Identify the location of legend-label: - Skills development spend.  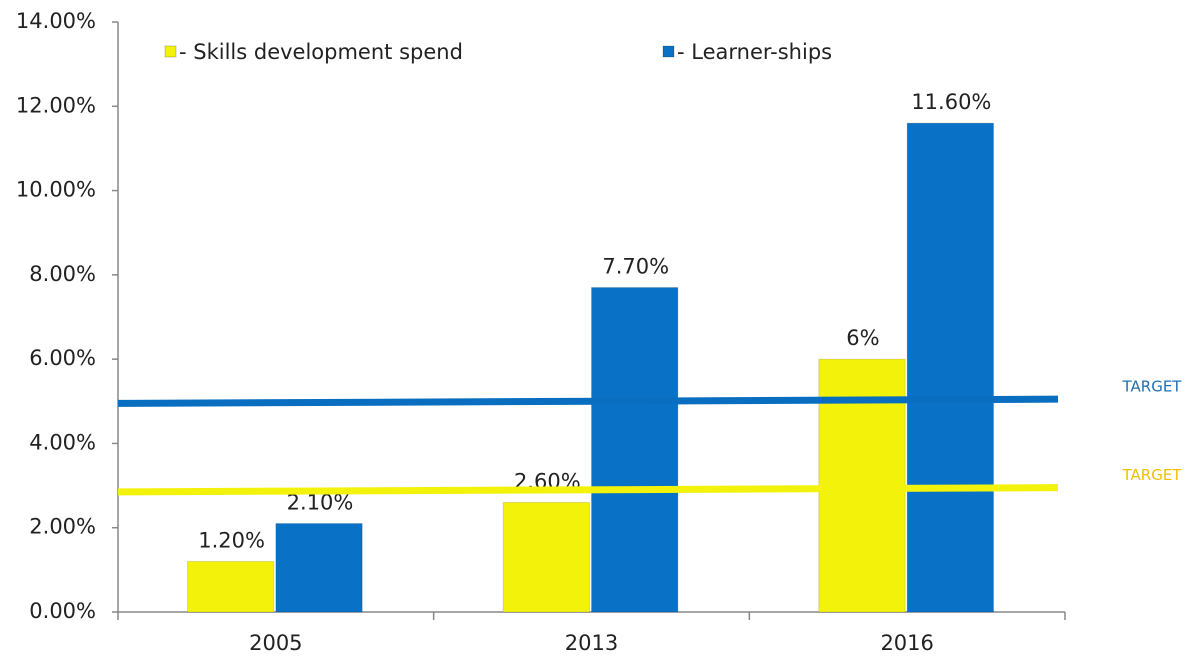
(321, 52).